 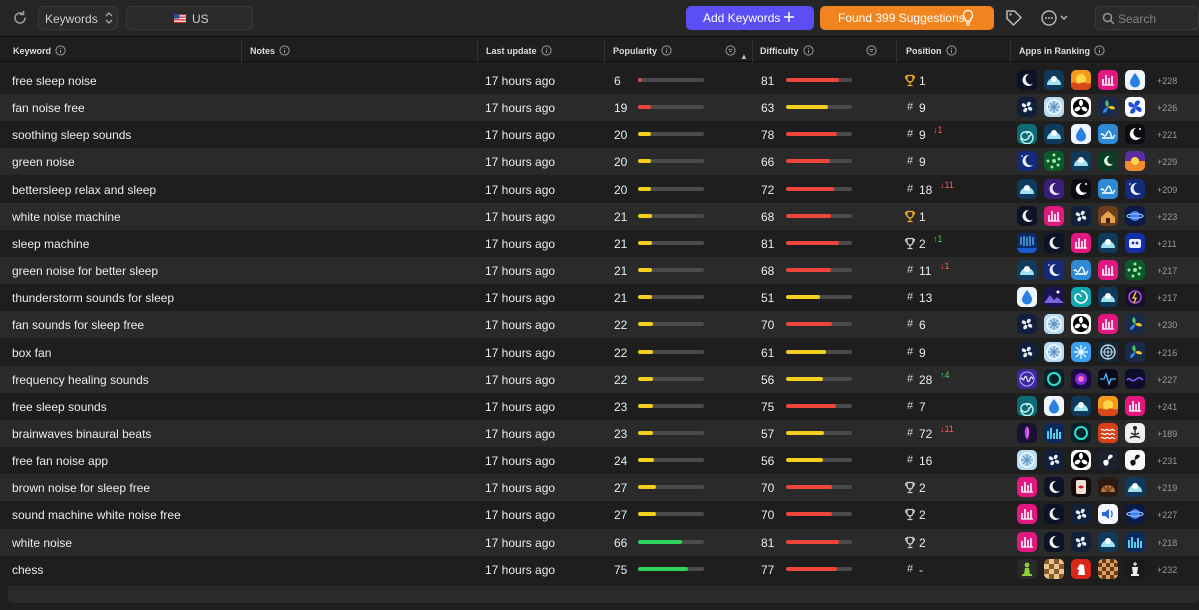 I want to click on column-last-update: Last update, so click(x=539, y=51).